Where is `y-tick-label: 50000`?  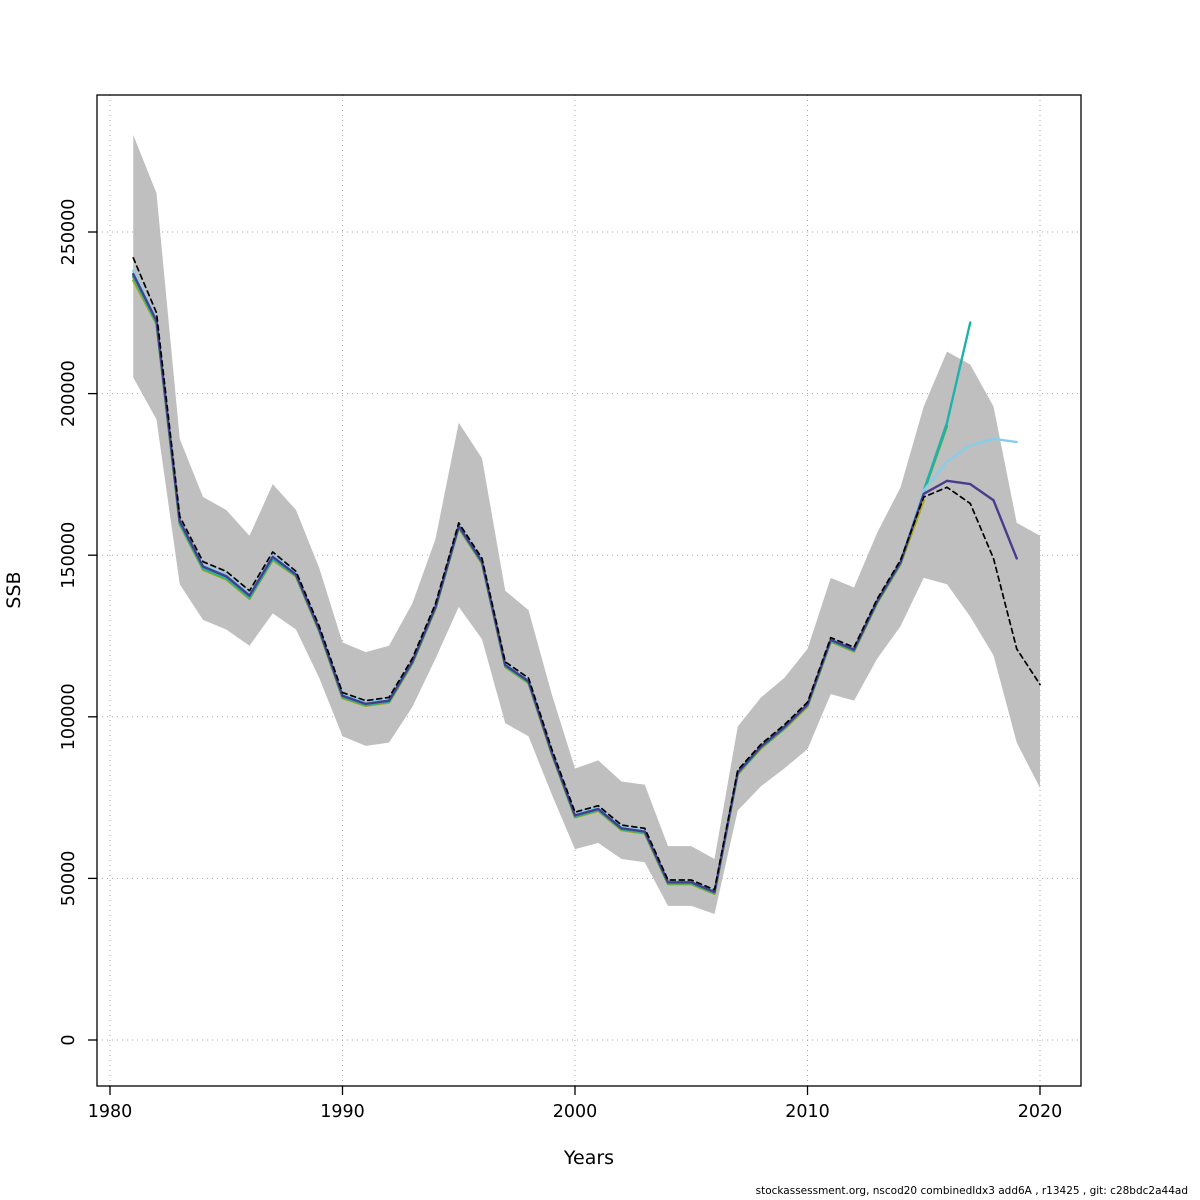
y-tick-label: 50000 is located at coordinates (69, 879).